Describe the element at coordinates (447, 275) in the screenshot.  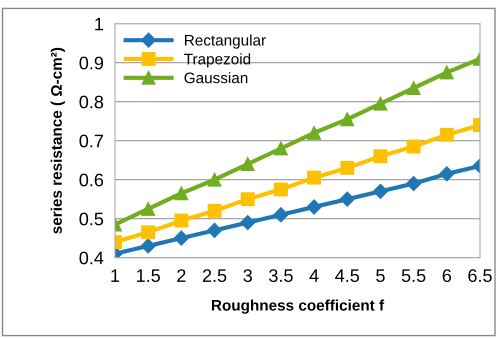
I see `x-tick-label: 6` at that location.